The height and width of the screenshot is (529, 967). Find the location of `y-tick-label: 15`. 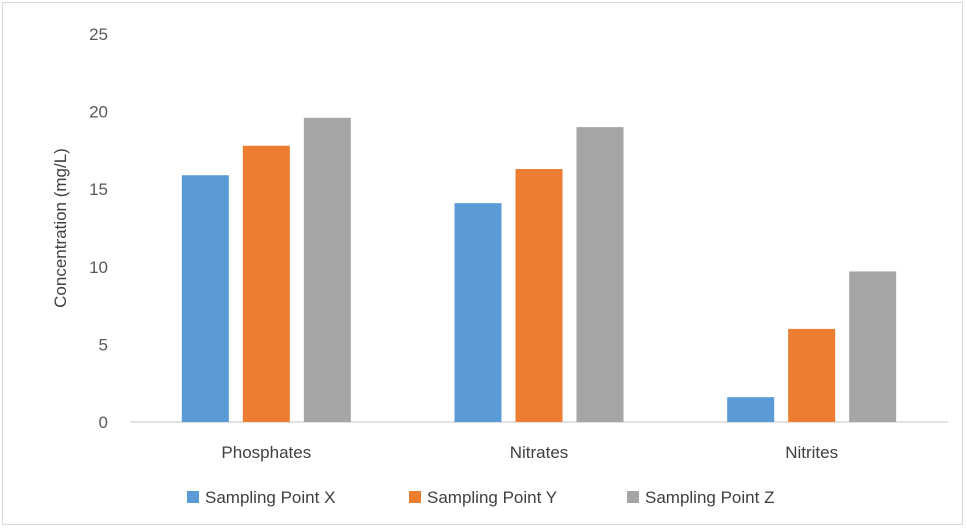

y-tick-label: 15 is located at coordinates (98, 189).